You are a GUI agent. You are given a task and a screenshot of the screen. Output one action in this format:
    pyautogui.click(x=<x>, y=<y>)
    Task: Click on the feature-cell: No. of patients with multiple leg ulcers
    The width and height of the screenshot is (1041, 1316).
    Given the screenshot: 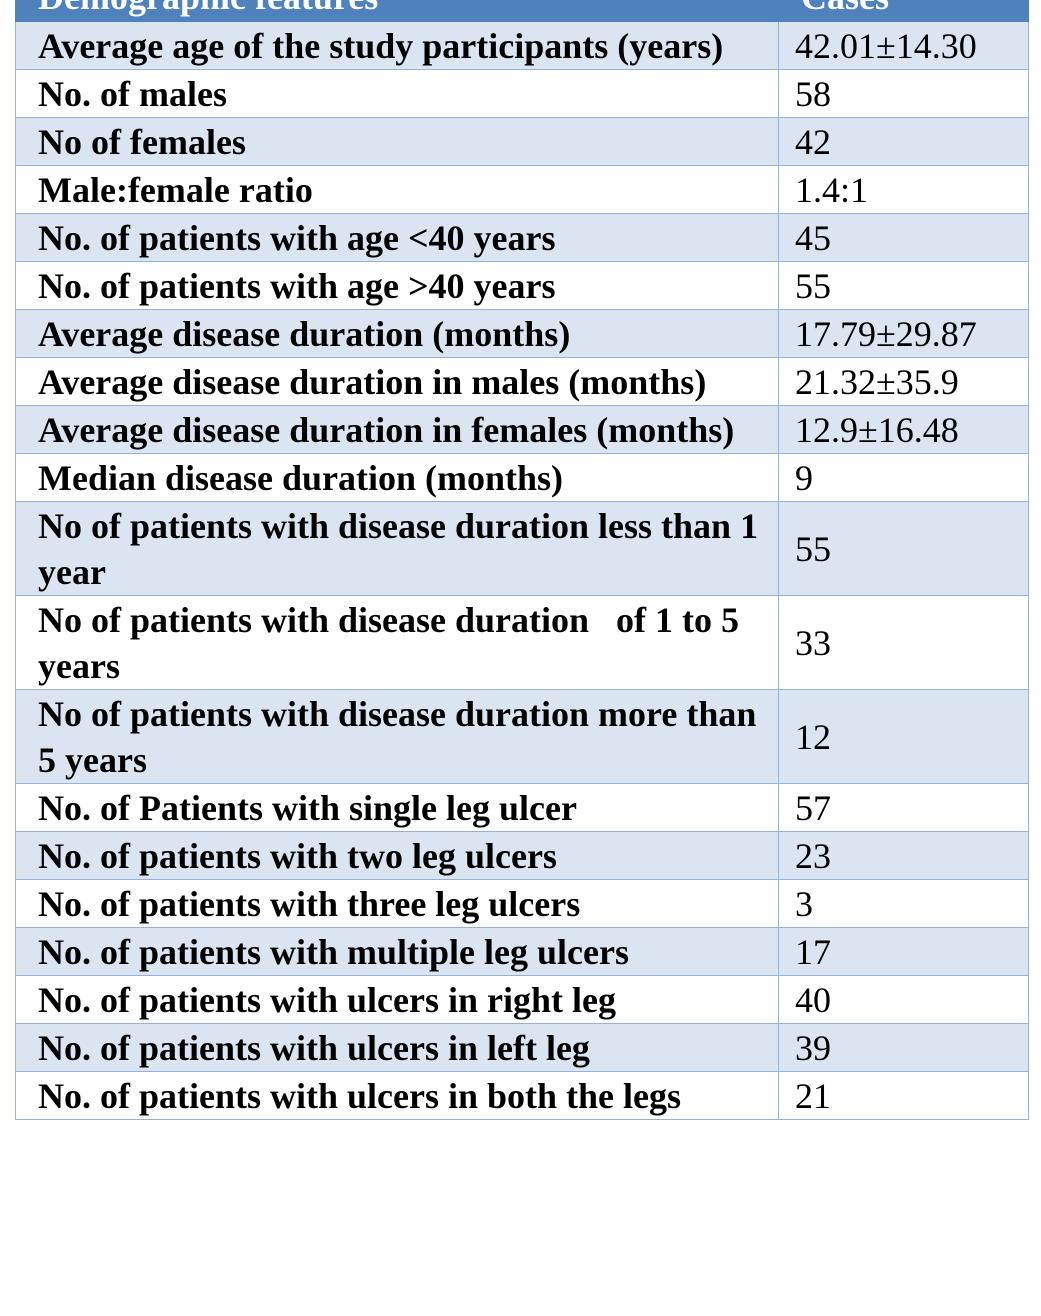 What is the action you would take?
    pyautogui.click(x=397, y=951)
    